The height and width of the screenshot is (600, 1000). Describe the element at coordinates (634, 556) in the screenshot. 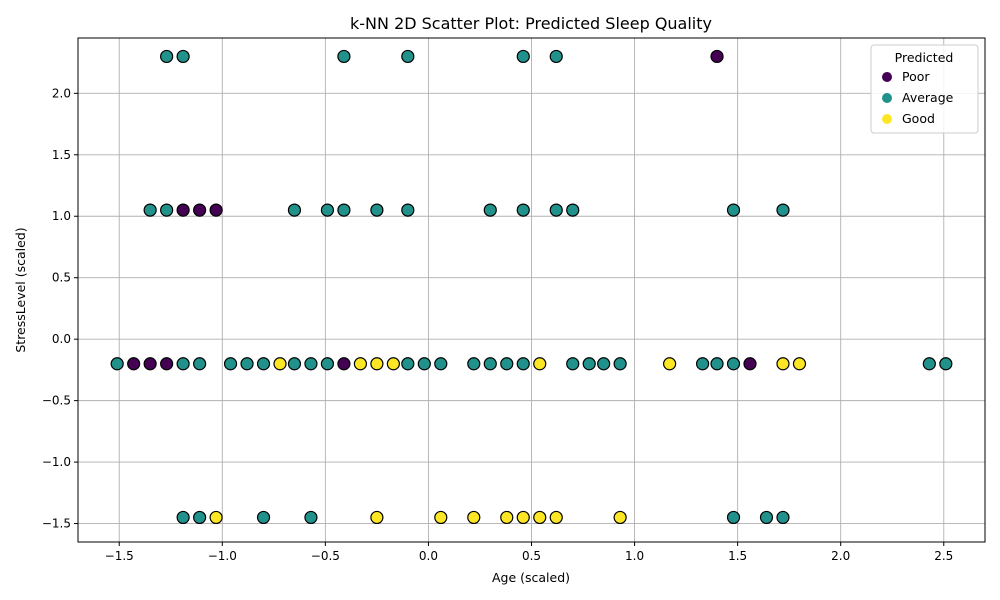

I see `x-tick-label: 1.0` at that location.